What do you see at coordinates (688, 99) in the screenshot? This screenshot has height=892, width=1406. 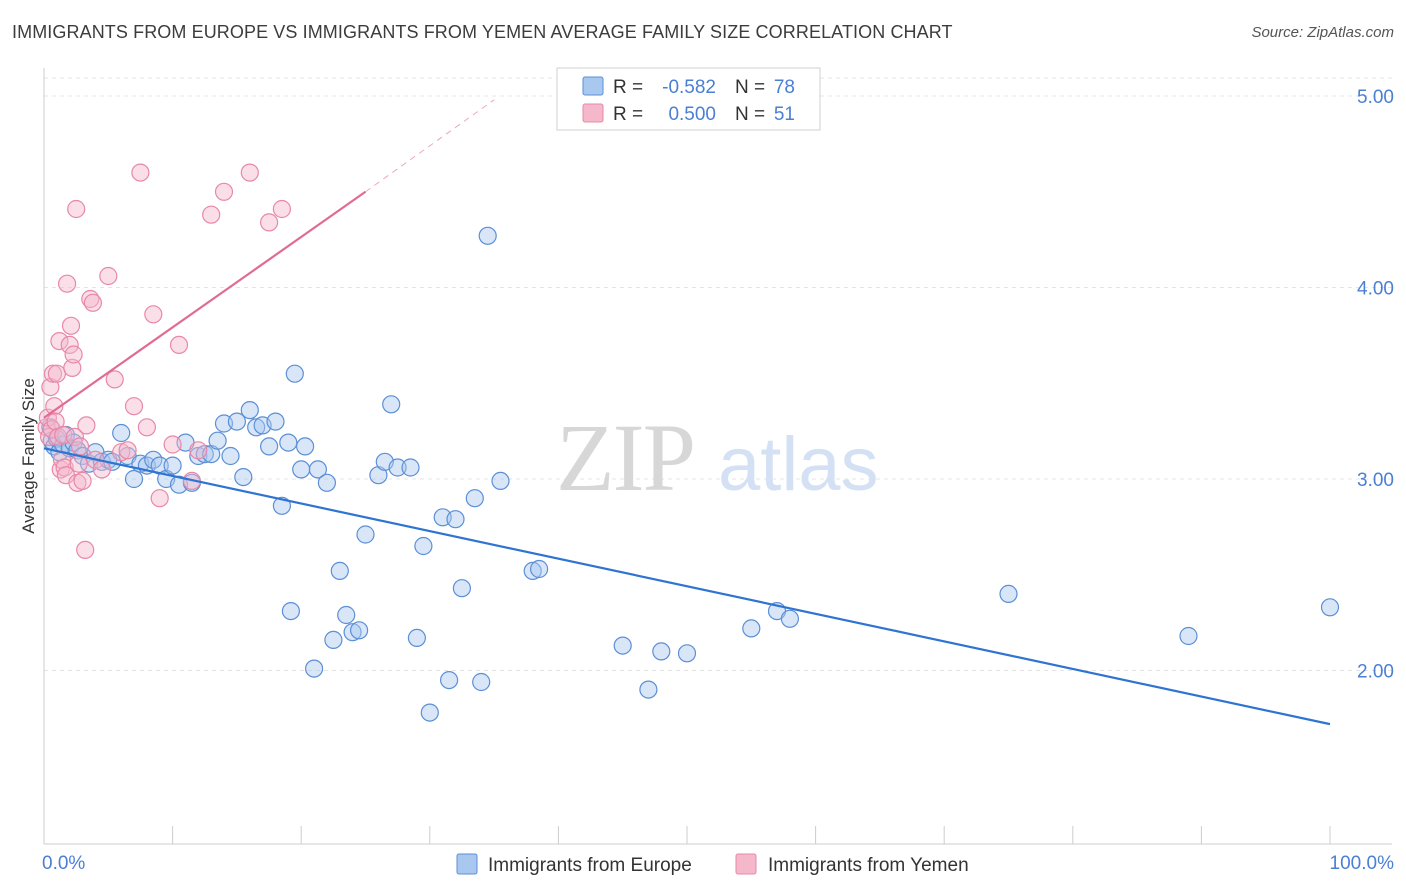 I see `stats-legend: R = -0.582 N = 78 R = 0.500 N = 51` at bounding box center [688, 99].